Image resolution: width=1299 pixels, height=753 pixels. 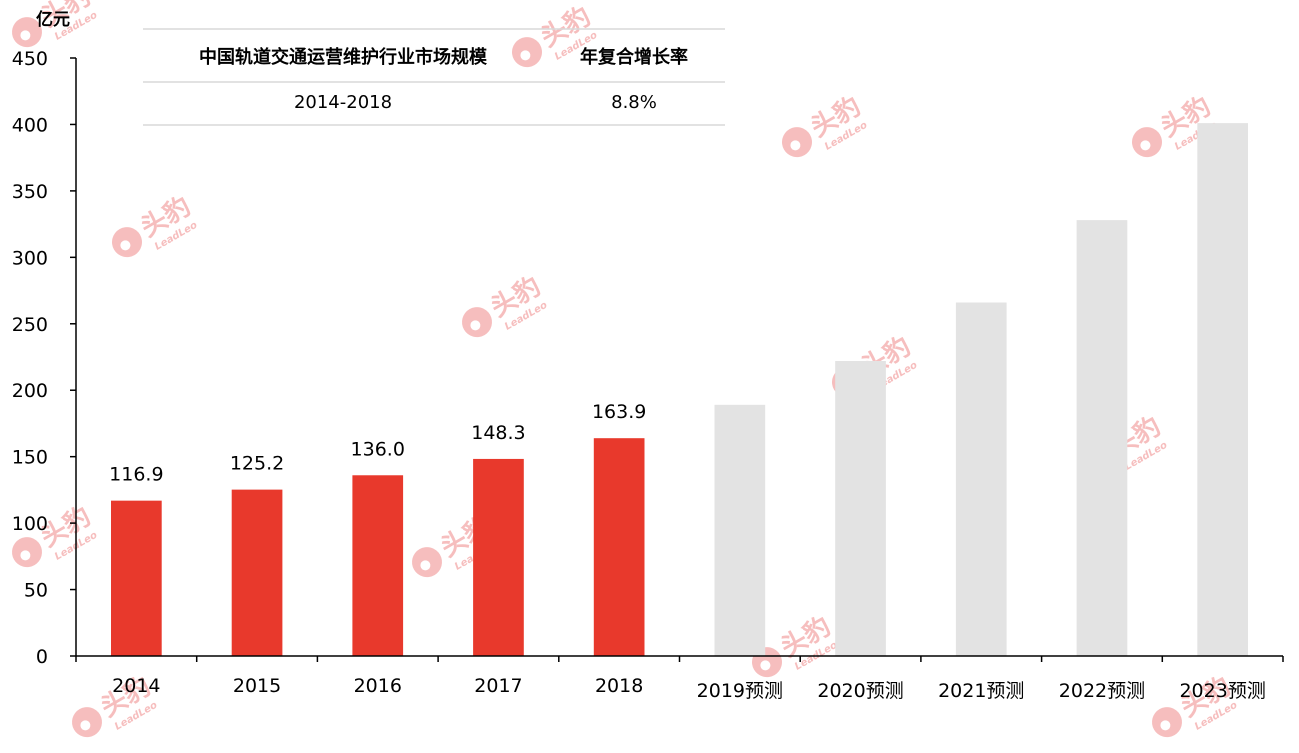 What do you see at coordinates (498, 686) in the screenshot?
I see `x-tick-label: 2017` at bounding box center [498, 686].